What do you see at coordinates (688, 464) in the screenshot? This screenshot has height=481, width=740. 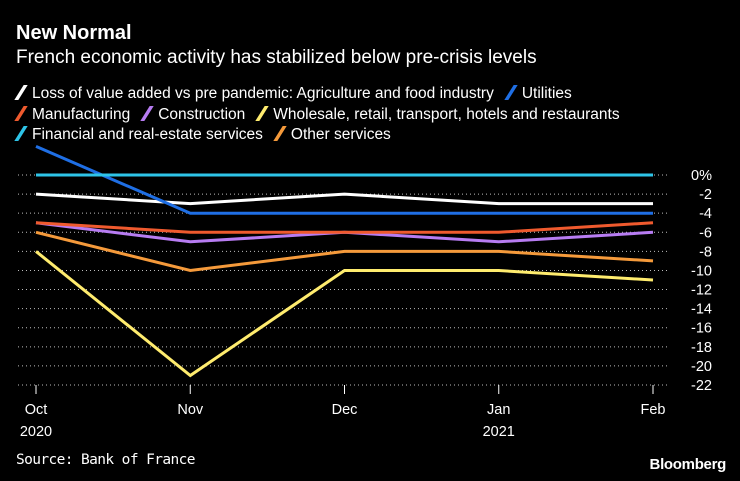 I see `bloomberg-logo: Bloomberg` at bounding box center [688, 464].